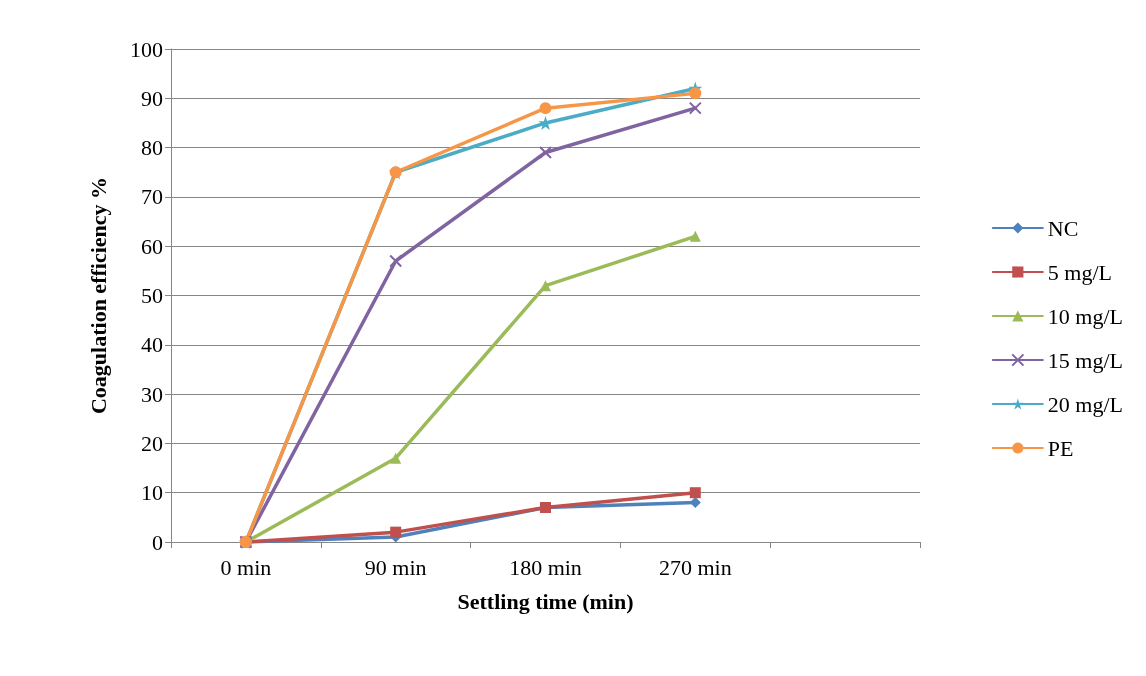  What do you see at coordinates (1060, 448) in the screenshot?
I see `legend-label: PE` at bounding box center [1060, 448].